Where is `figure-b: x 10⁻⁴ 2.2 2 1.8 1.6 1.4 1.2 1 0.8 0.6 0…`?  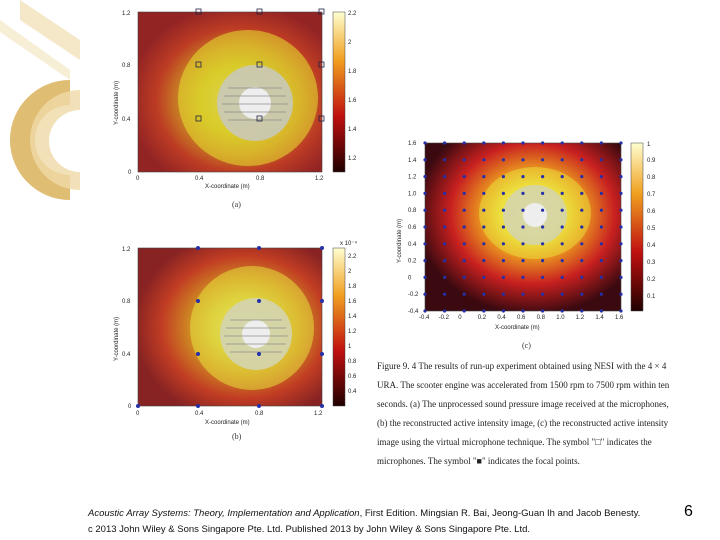 figure-b: x 10⁻⁴ 2.2 2 1.8 1.6 1.4 1.2 1 0.8 0.6 0… is located at coordinates (235, 343).